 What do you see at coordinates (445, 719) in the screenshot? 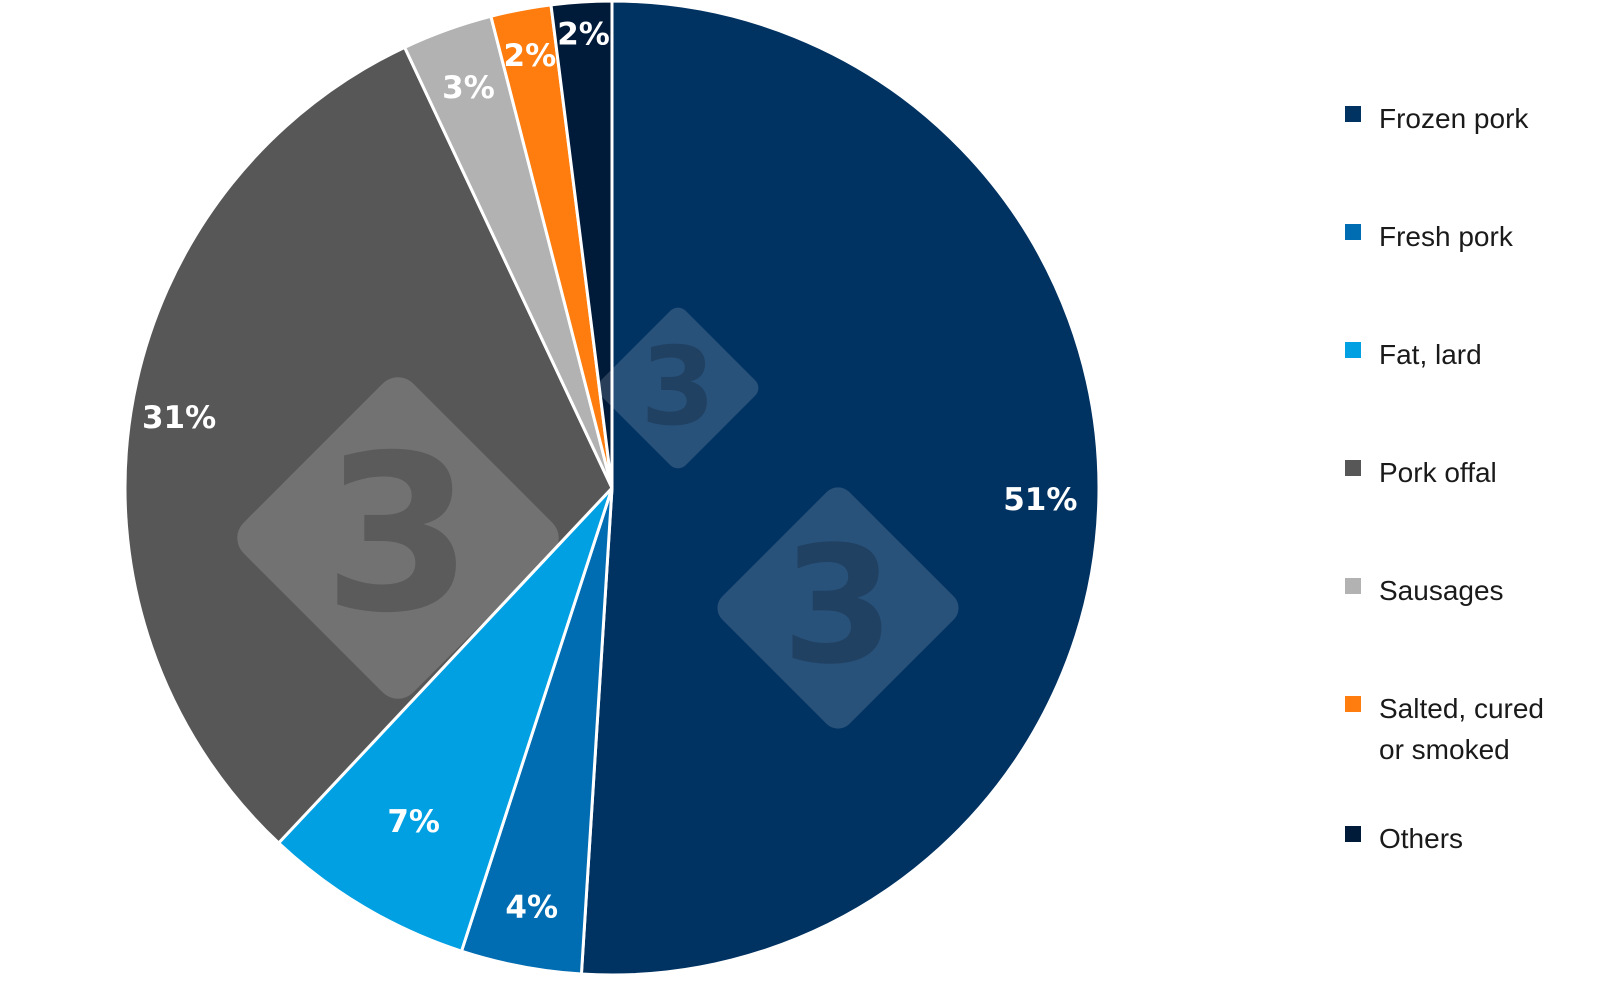
I see `pie-slice-fat-lard` at bounding box center [445, 719].